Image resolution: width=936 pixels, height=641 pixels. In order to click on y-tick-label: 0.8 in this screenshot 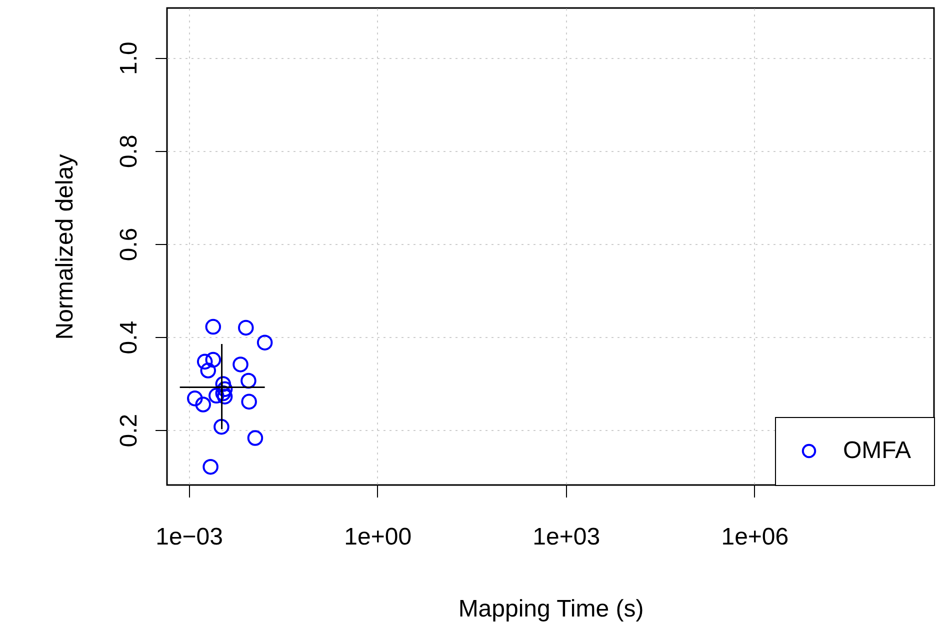, I will do `click(129, 151)`.